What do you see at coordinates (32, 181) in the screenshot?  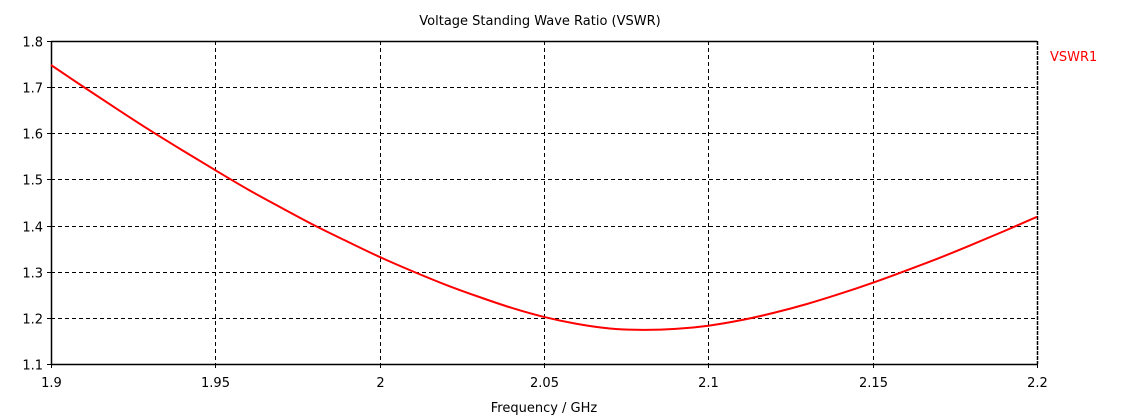 I see `y-tick-label: 1.5` at bounding box center [32, 181].